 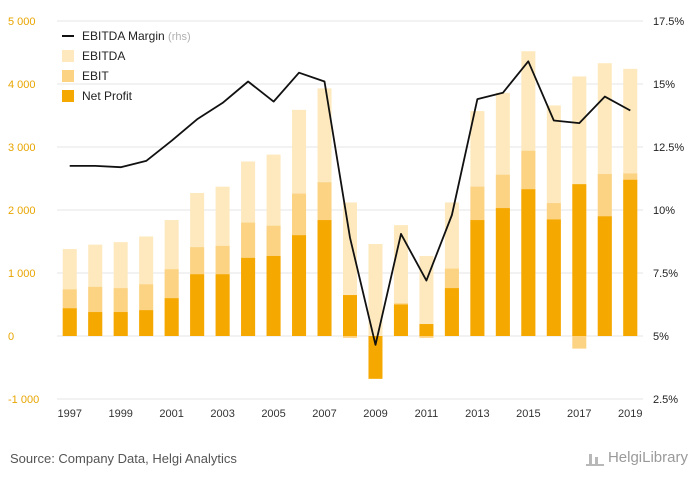 What do you see at coordinates (647, 457) in the screenshot?
I see `brand-name: HelgiLibrary` at bounding box center [647, 457].